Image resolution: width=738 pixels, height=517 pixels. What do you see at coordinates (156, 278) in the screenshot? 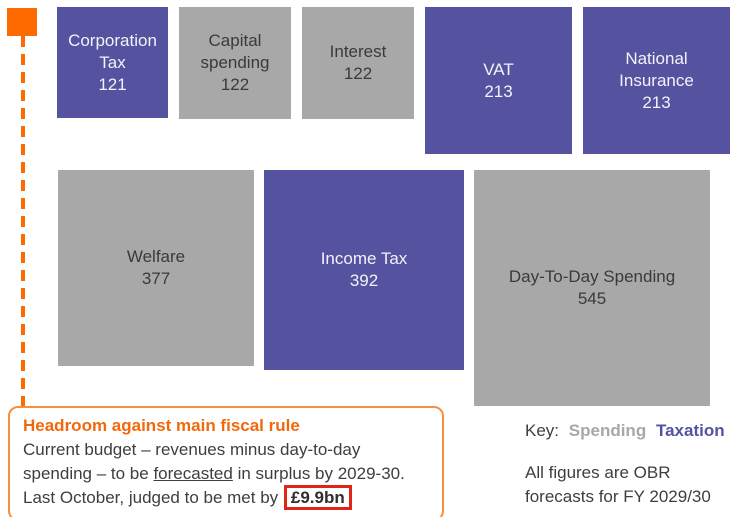
I see `block-value: 377` at bounding box center [156, 278].